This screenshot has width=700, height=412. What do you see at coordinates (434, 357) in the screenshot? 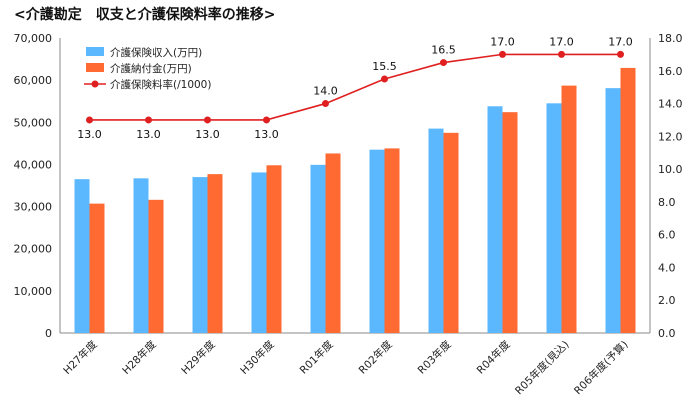
I see `x-tick-label: R03年度` at bounding box center [434, 357].